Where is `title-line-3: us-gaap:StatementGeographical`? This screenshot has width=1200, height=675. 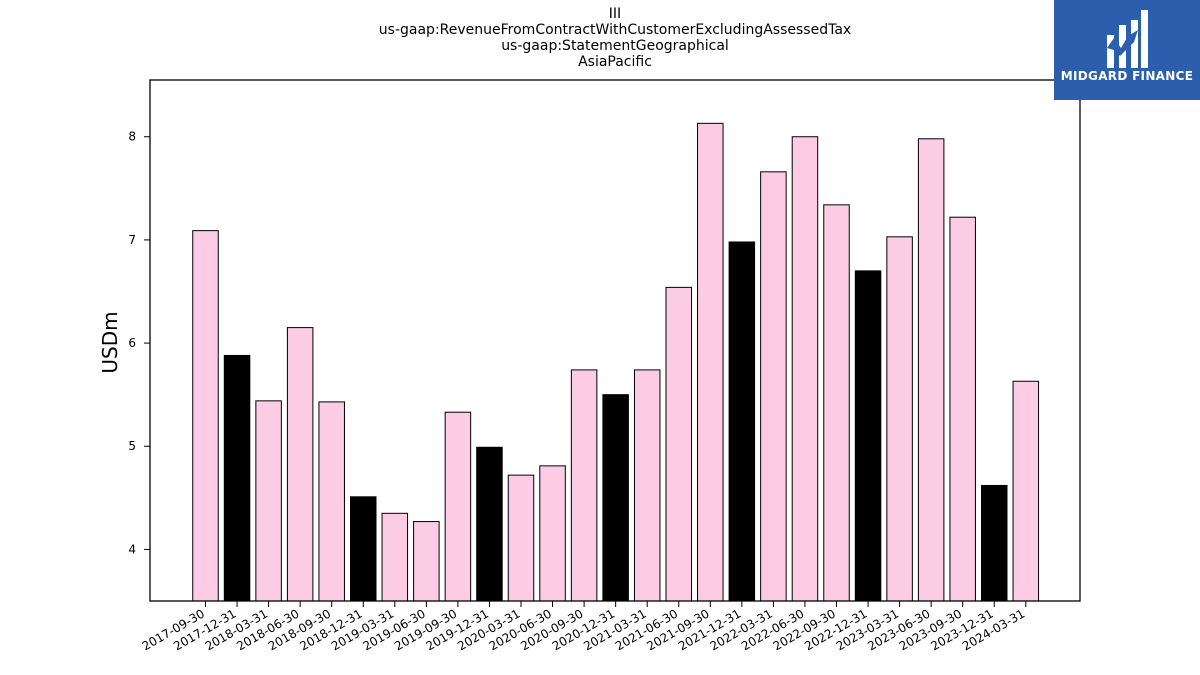
title-line-3: us-gaap:StatementGeographical is located at coordinates (615, 46).